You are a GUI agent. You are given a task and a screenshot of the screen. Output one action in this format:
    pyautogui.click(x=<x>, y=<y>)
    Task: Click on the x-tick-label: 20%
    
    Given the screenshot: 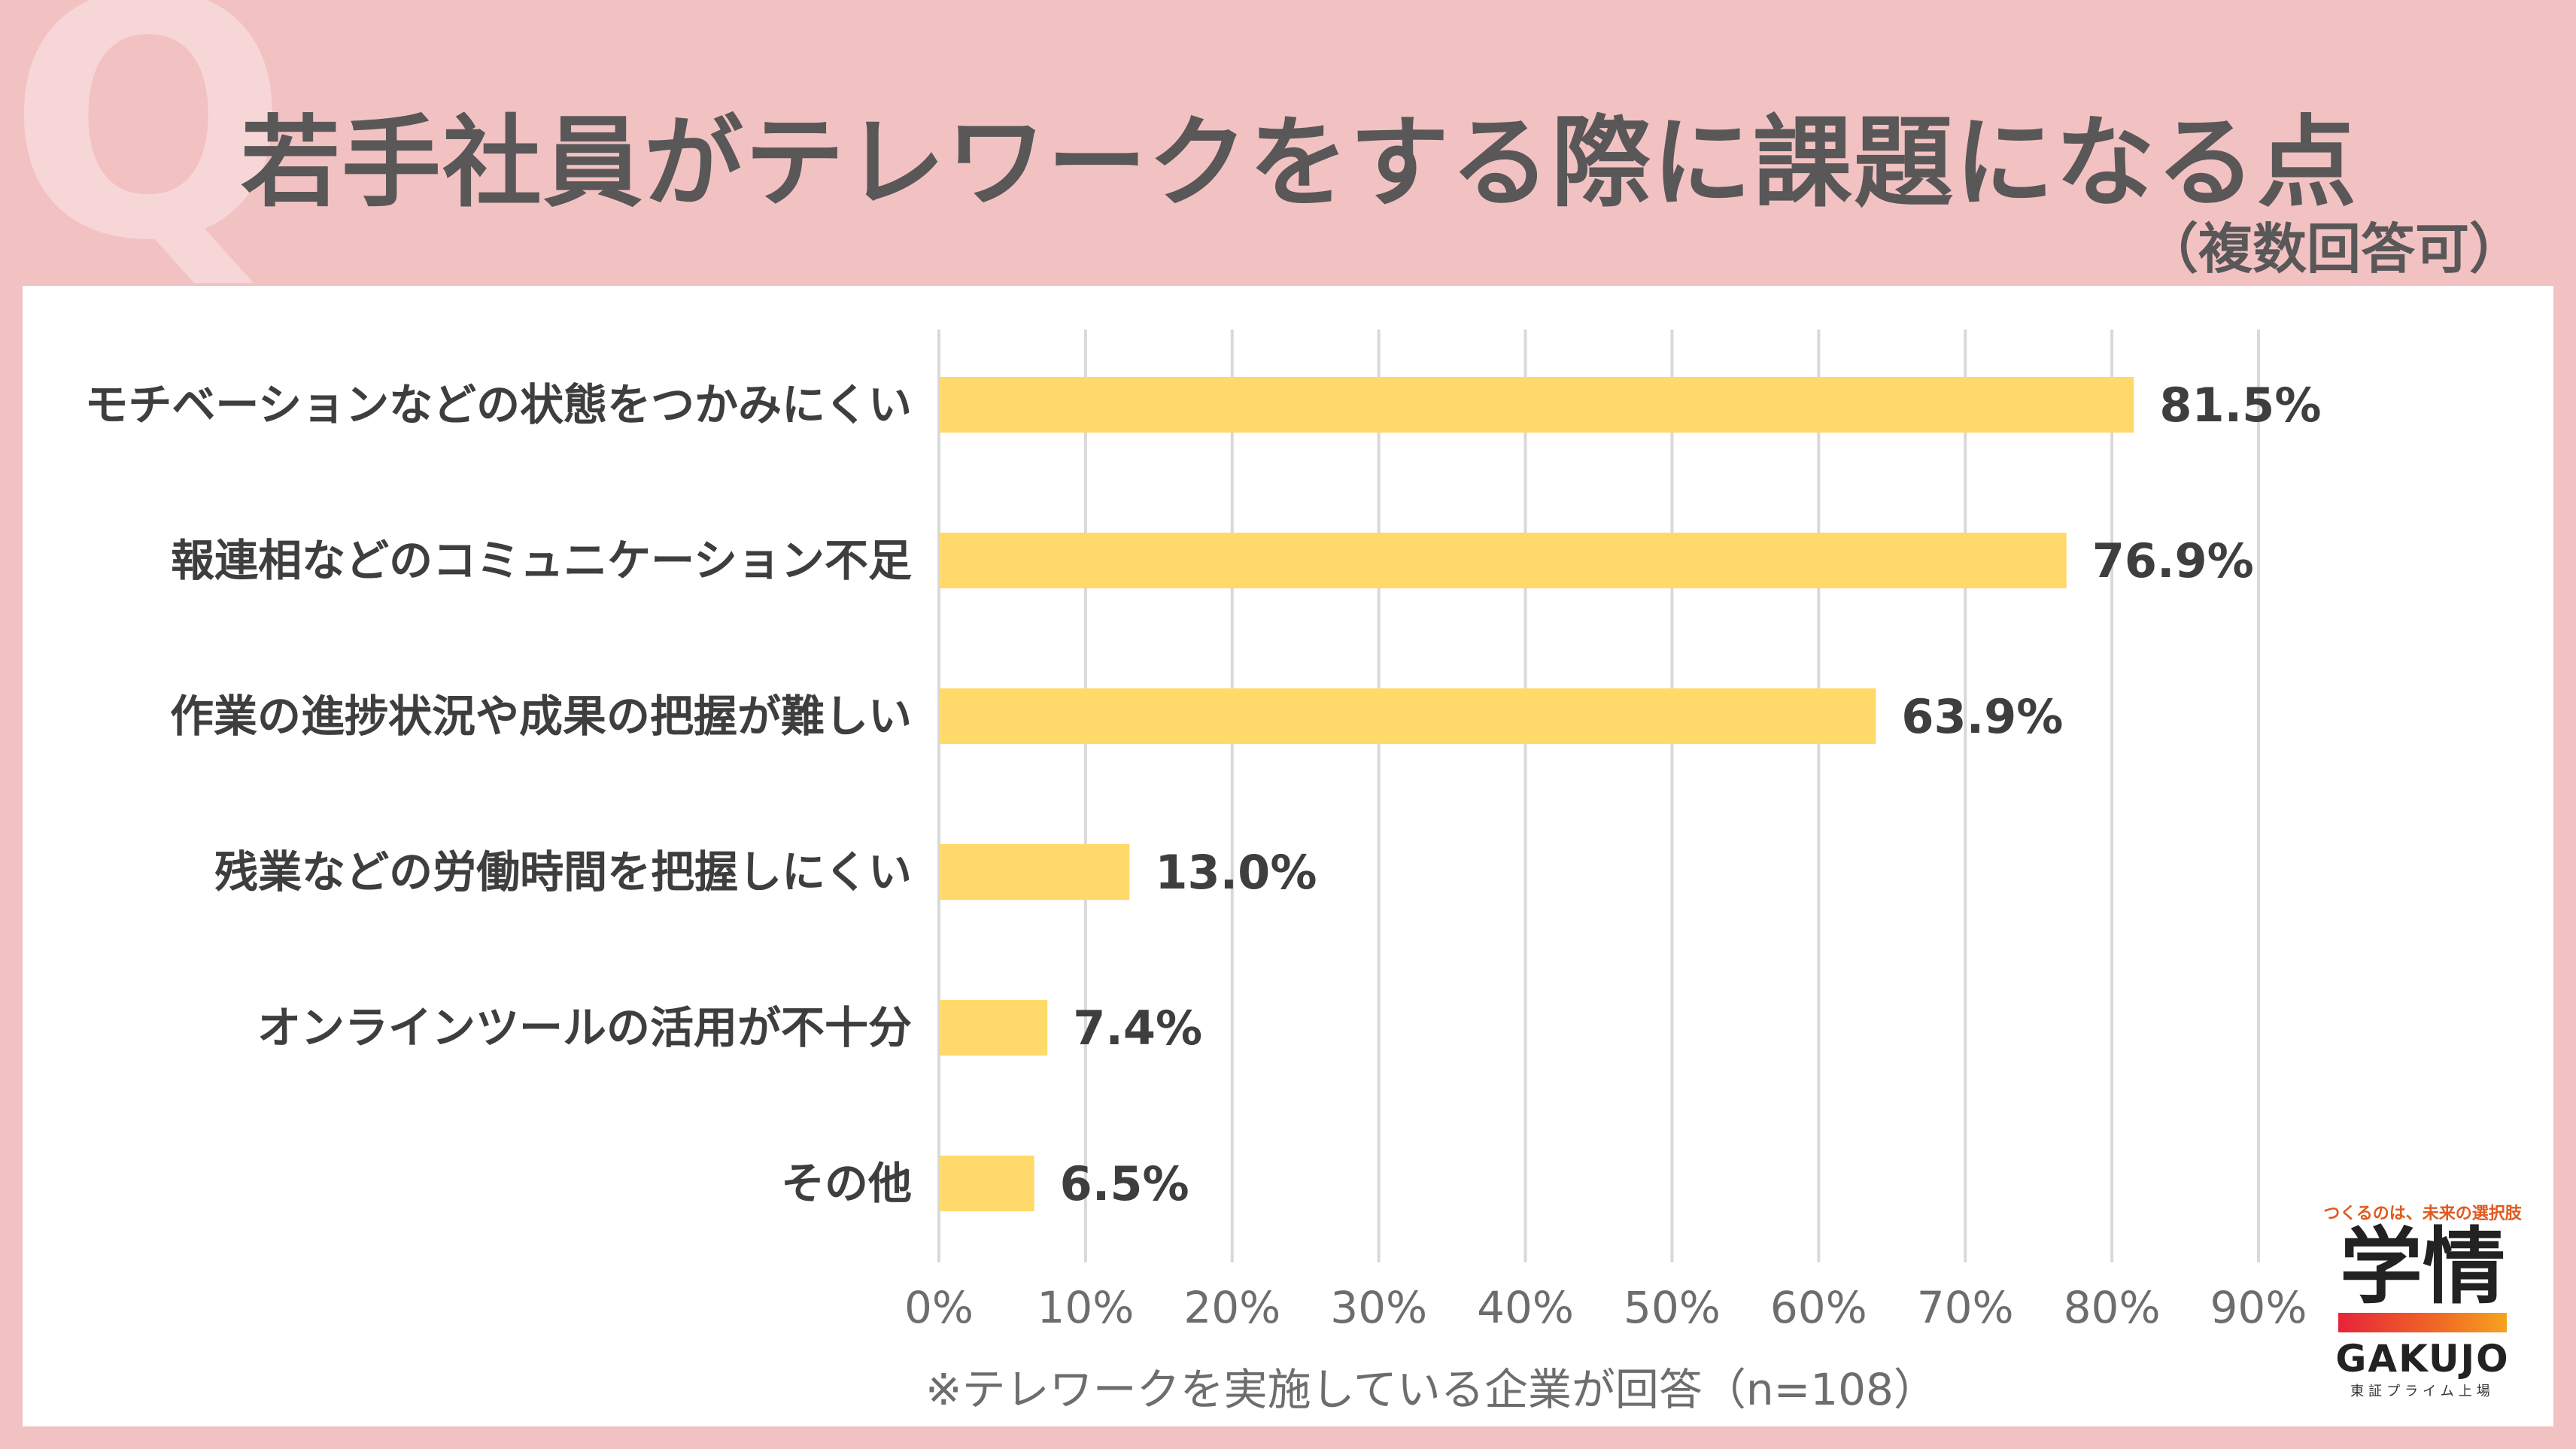 What is the action you would take?
    pyautogui.click(x=1231, y=1307)
    